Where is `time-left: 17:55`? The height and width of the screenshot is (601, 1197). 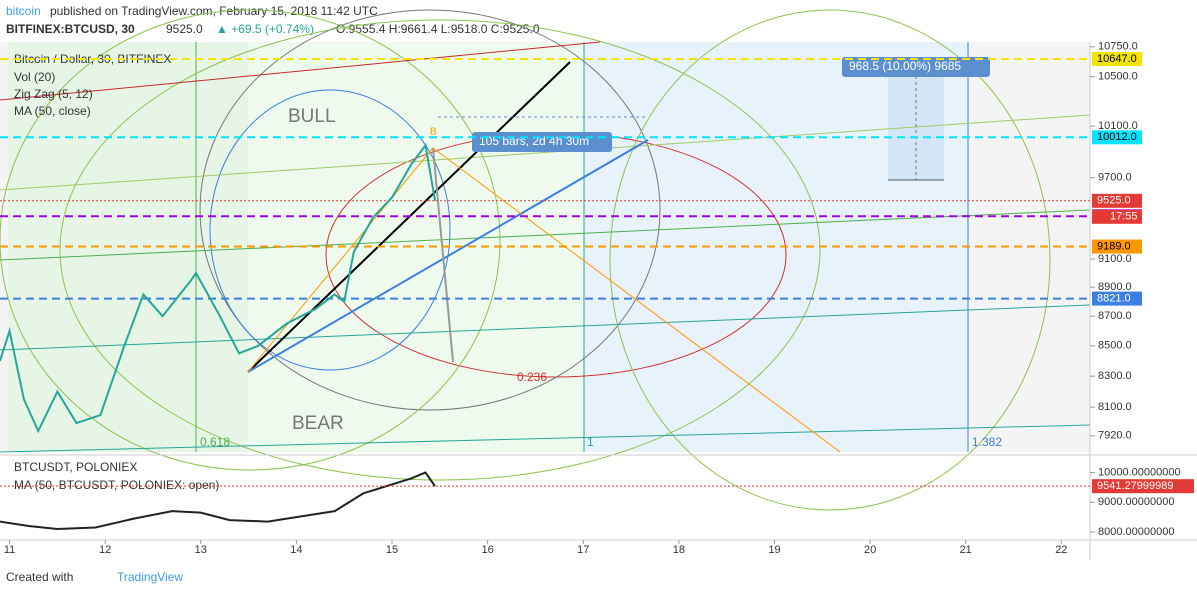 time-left: 17:55 is located at coordinates (1124, 217).